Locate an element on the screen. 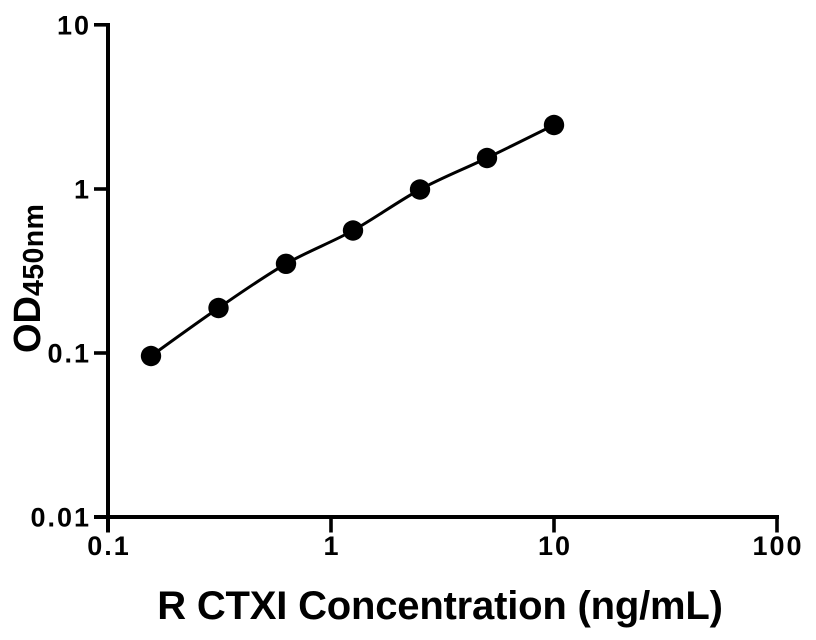  svg-text: 0.01 is located at coordinates (60, 518).